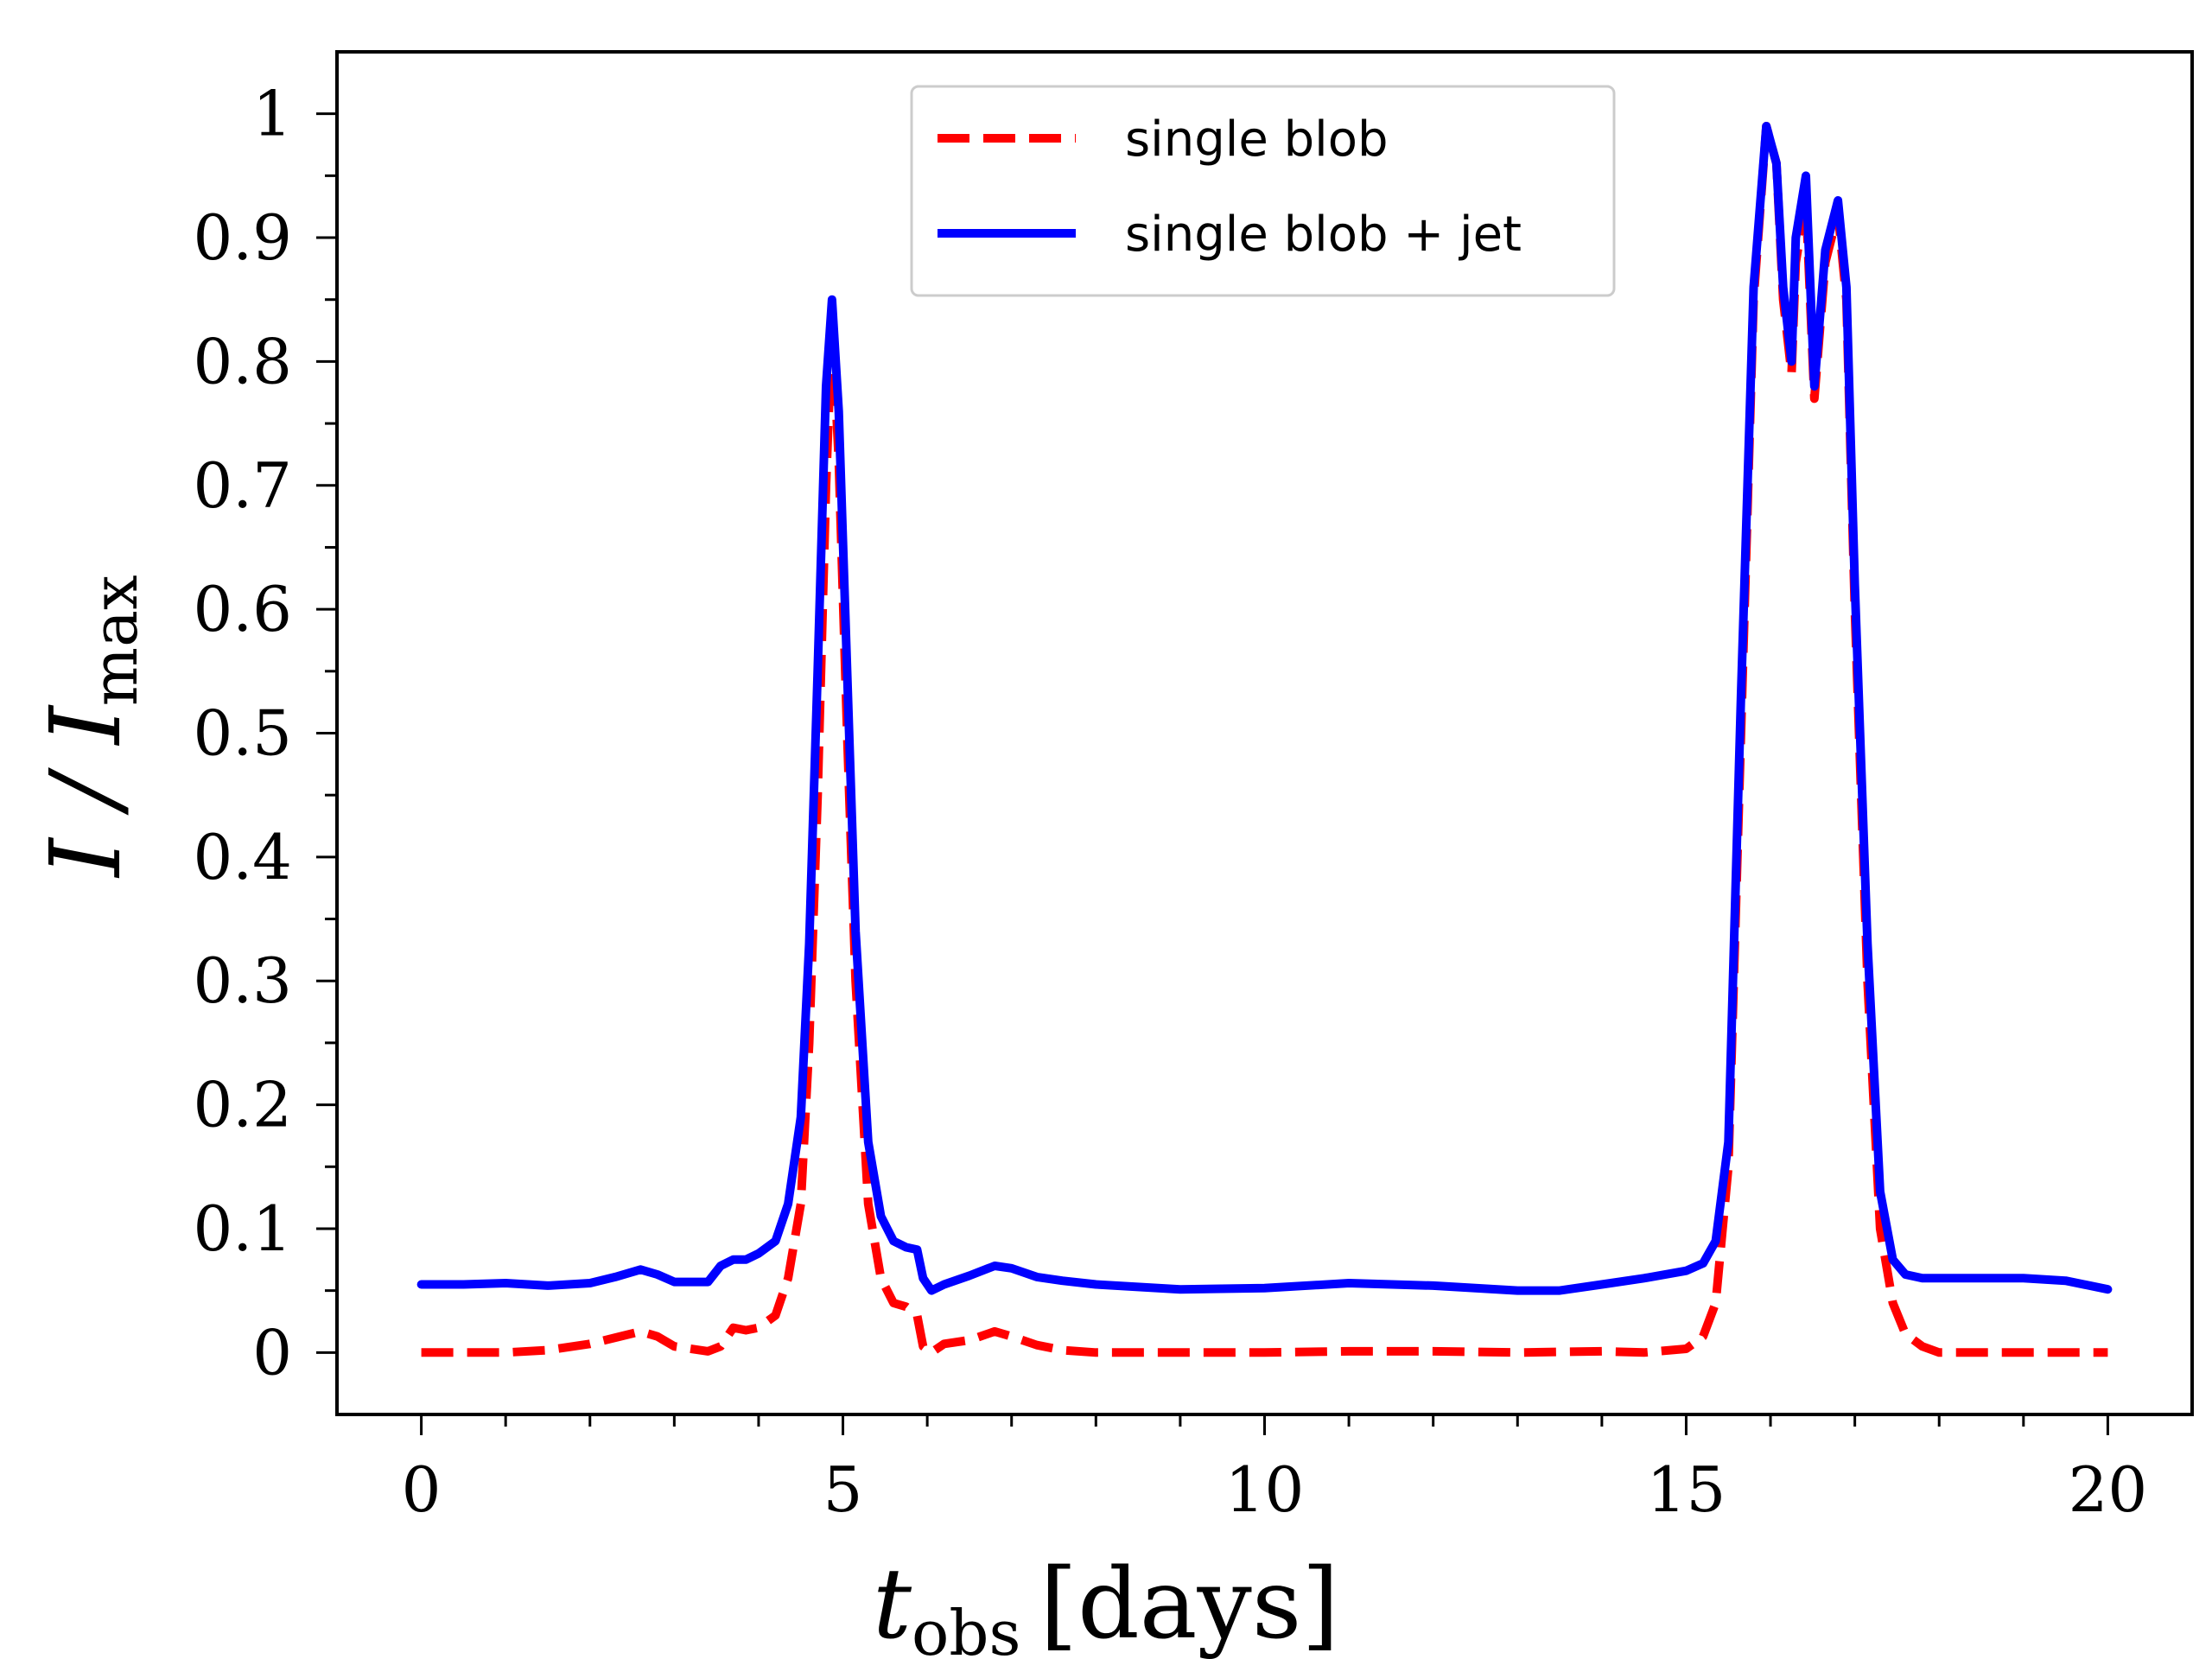  What do you see at coordinates (242, 361) in the screenshot?
I see `y-tick-label-8: 0.8` at bounding box center [242, 361].